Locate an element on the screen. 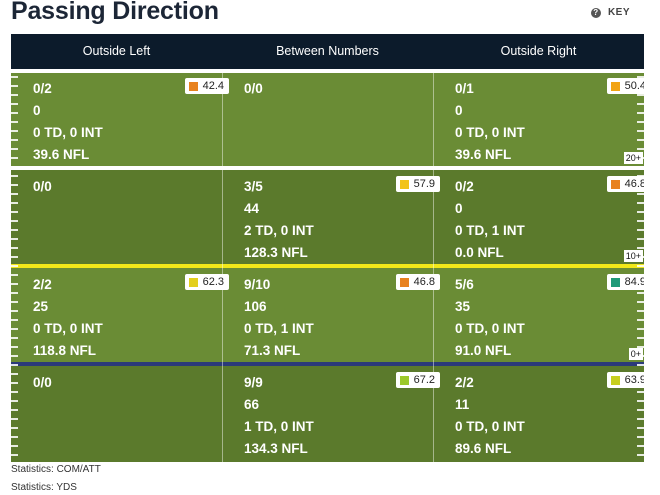  key-toggle: ? KEY is located at coordinates (610, 12).